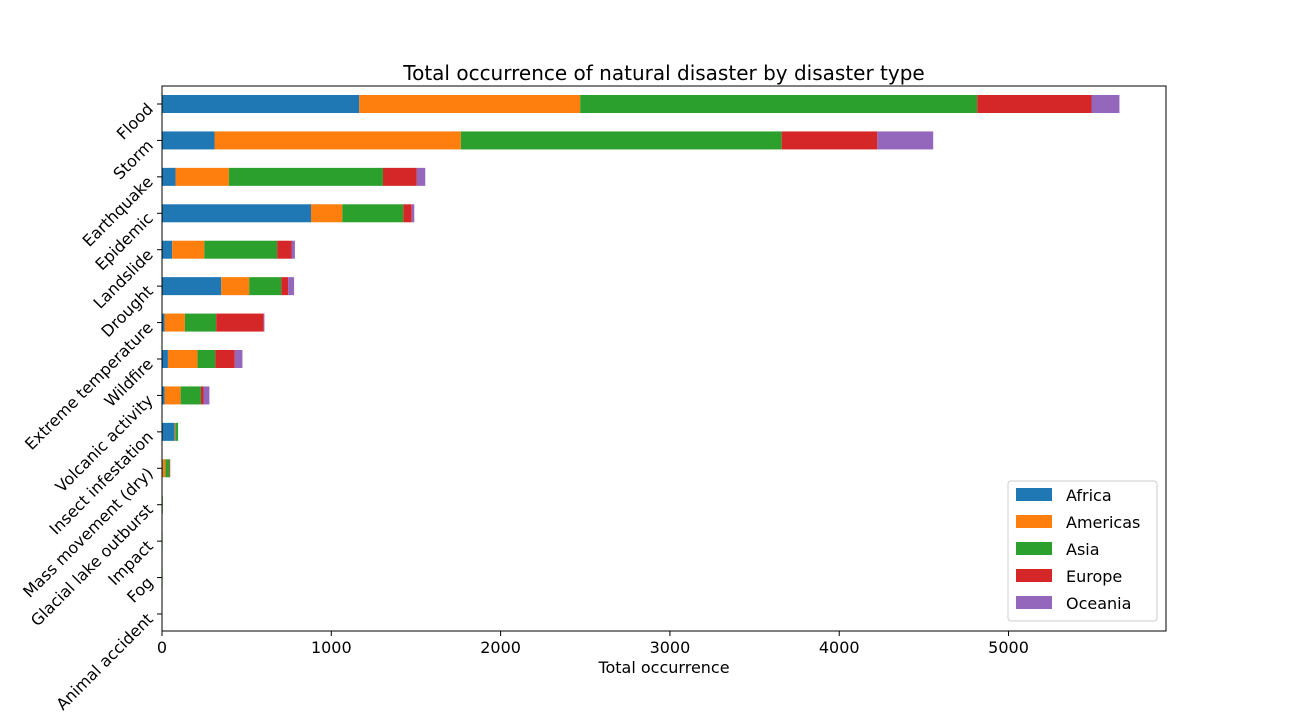  What do you see at coordinates (1089, 495) in the screenshot?
I see `legend-label: Africa` at bounding box center [1089, 495].